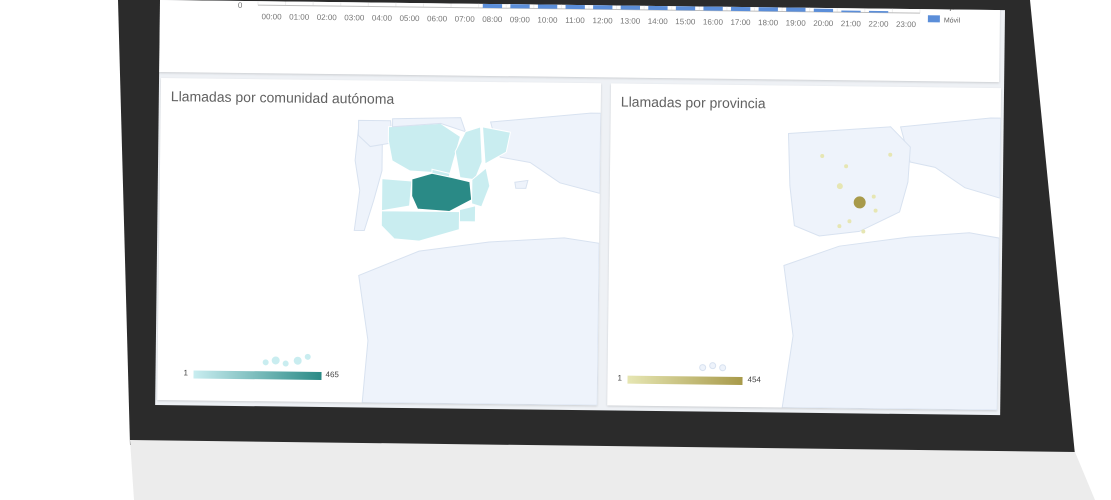  Describe the element at coordinates (906, 24) in the screenshot. I see `x-tick-label: 23:00` at that location.